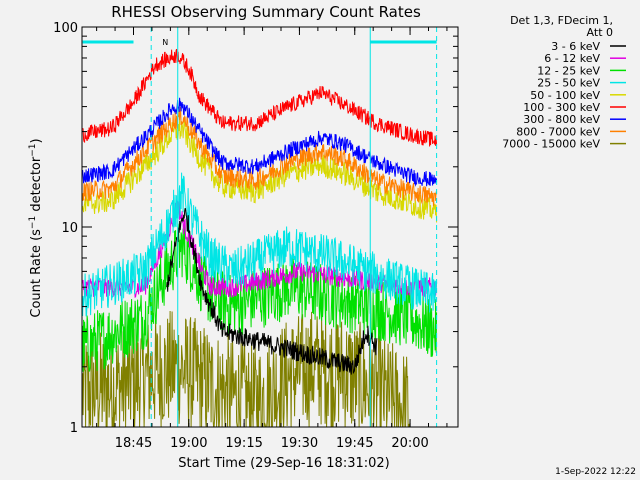  I want to click on x-tick-label: 19:45, so click(354, 443).